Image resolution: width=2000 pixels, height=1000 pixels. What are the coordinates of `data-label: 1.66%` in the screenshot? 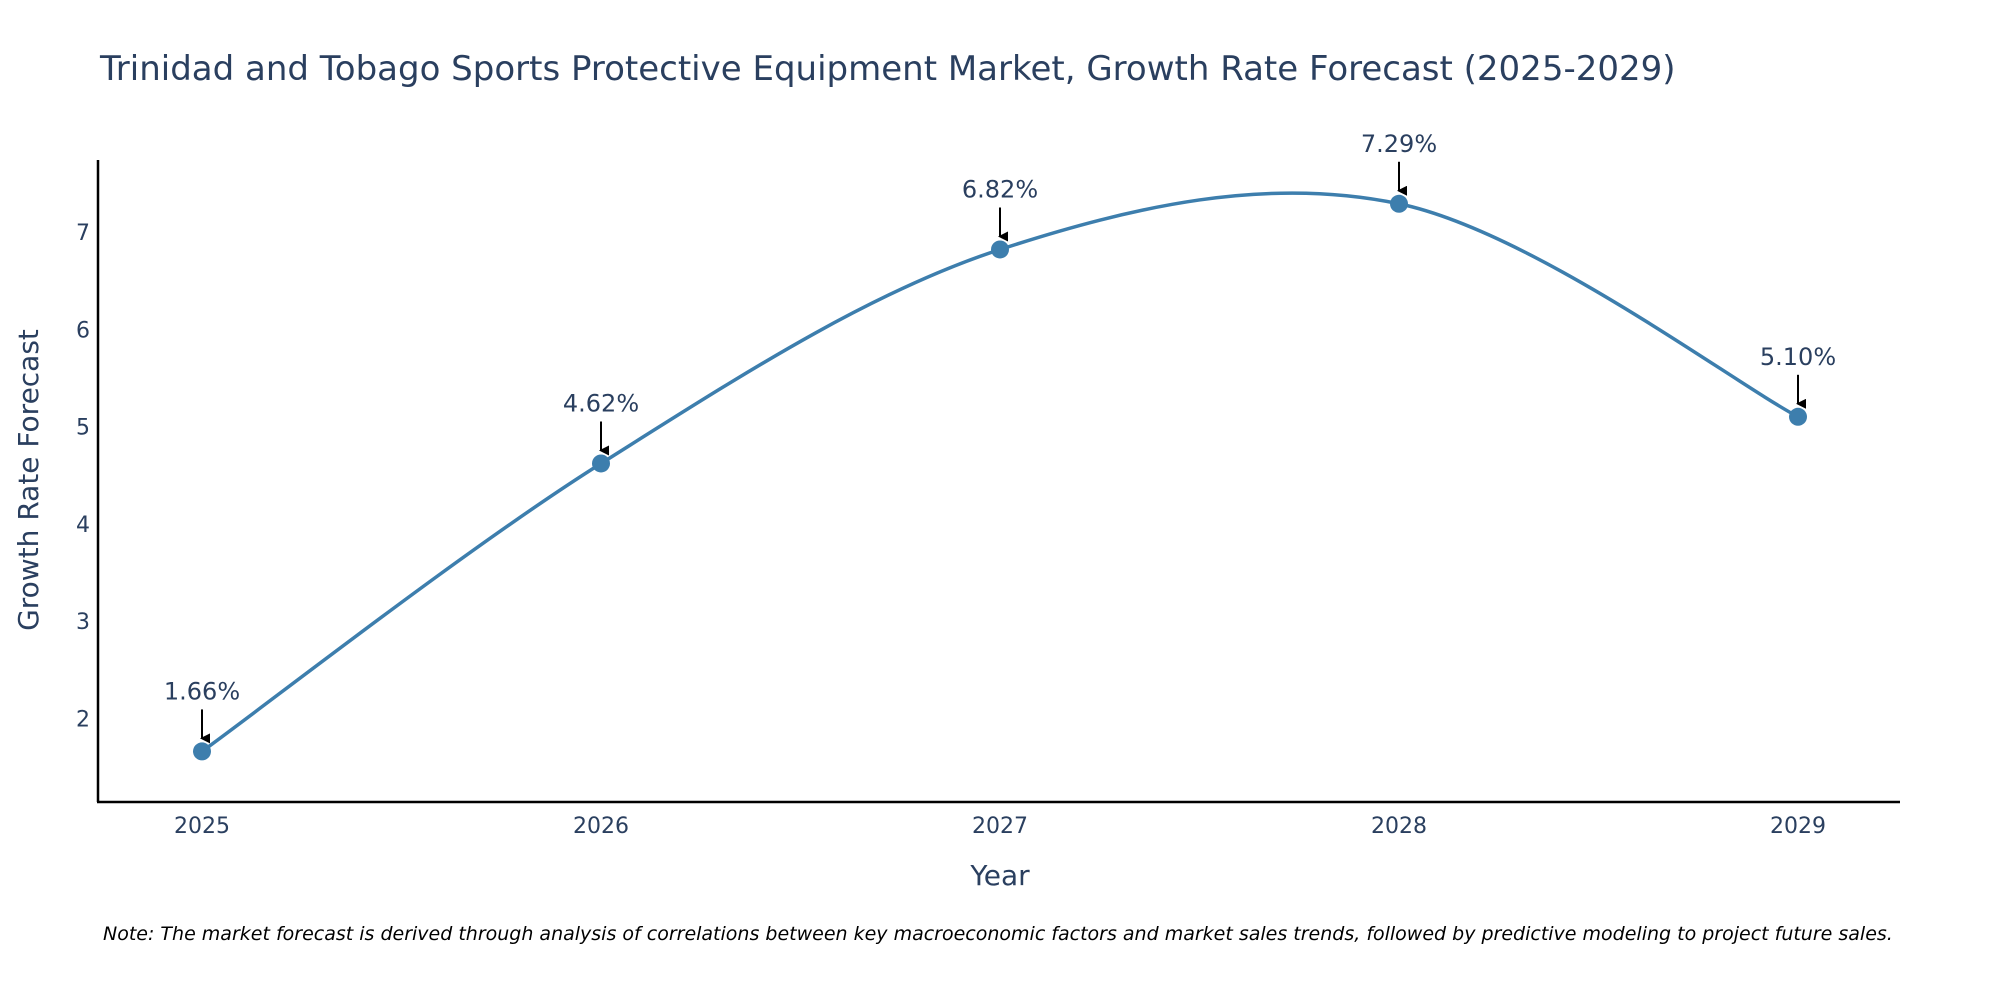 It's located at (202, 691).